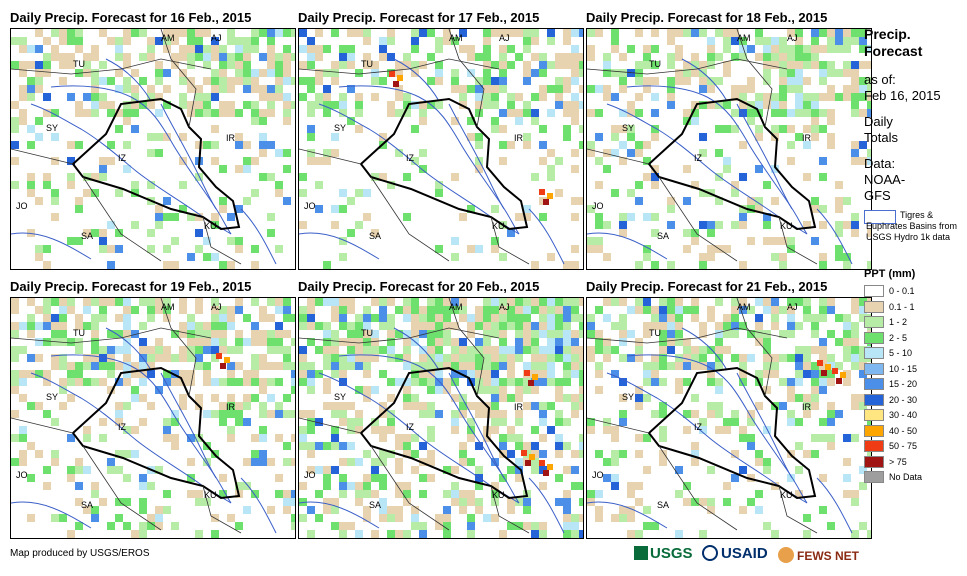  What do you see at coordinates (880, 163) in the screenshot?
I see `data-label: Data:` at bounding box center [880, 163].